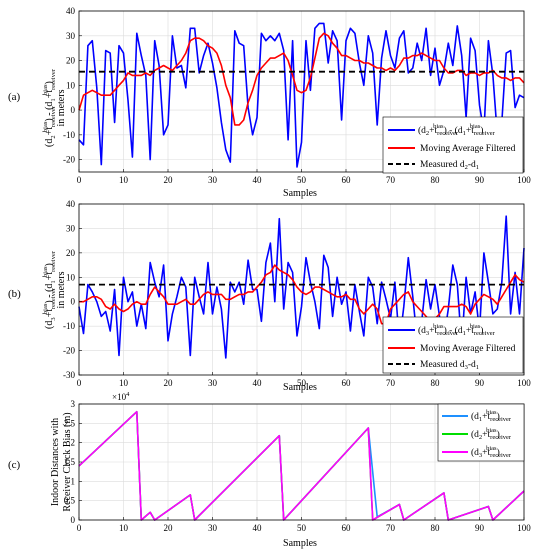 This screenshot has width=535, height=550. I want to click on panel-a-legend-entry-3: Measured d2-d1, so click(449, 165).